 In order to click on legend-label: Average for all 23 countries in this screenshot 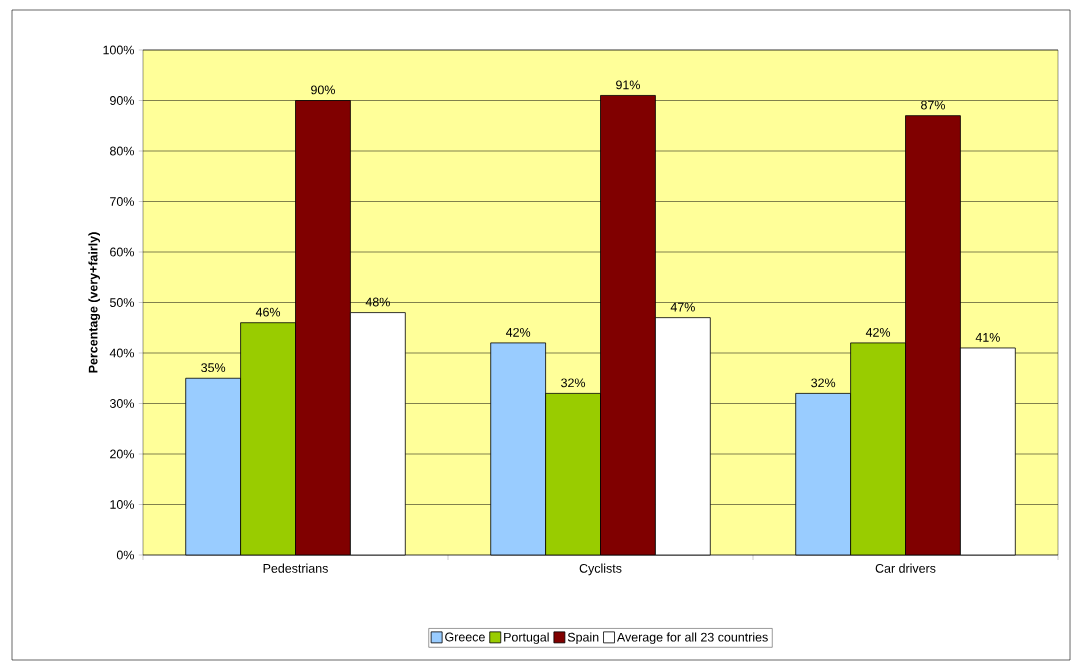, I will do `click(692, 638)`.